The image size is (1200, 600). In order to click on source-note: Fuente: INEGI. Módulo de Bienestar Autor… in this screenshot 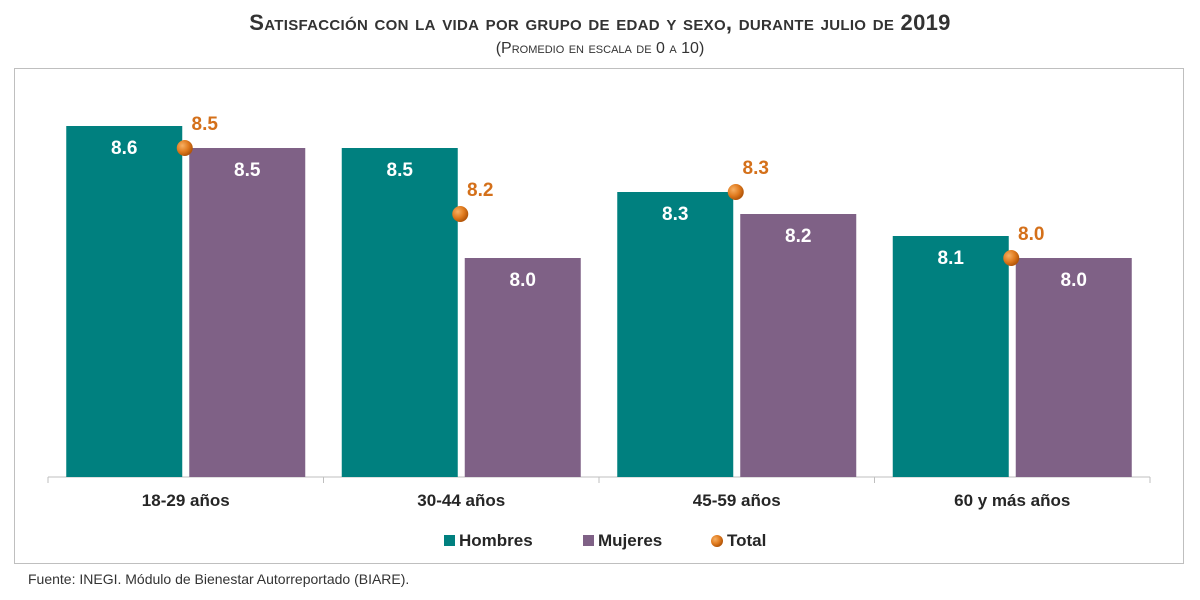, I will do `click(219, 579)`.